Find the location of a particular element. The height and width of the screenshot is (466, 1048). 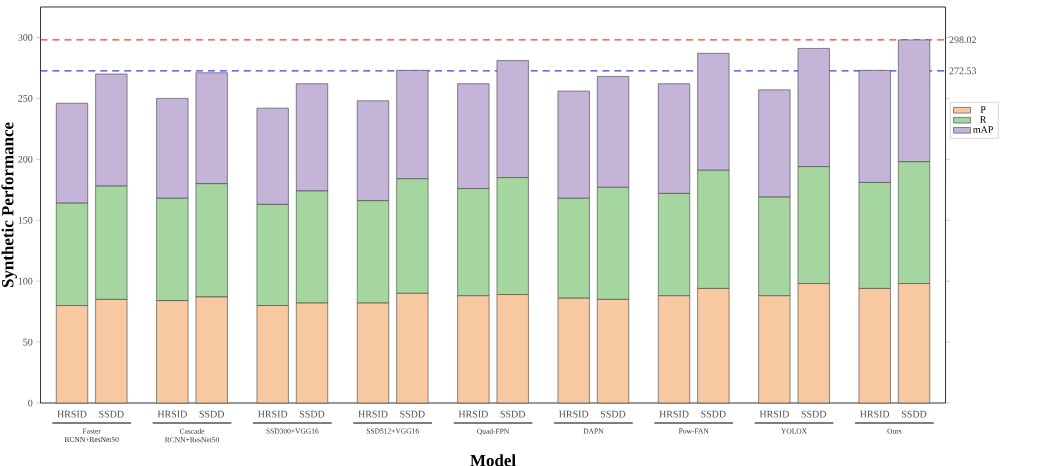

legend-label: mAP is located at coordinates (983, 129).